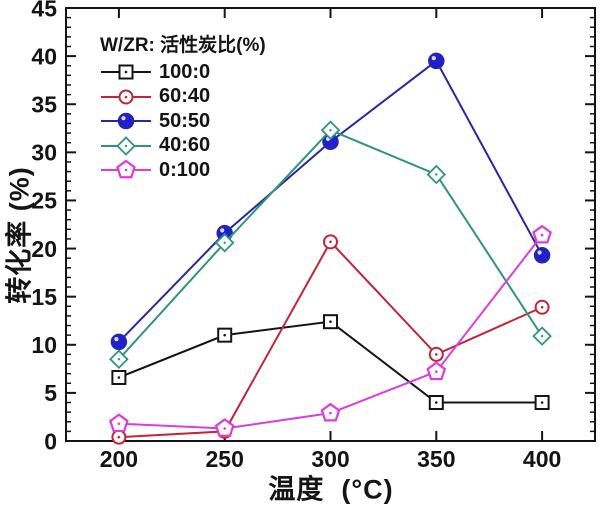 This screenshot has width=600, height=507. What do you see at coordinates (50, 393) in the screenshot?
I see `y-tick-label: 5` at bounding box center [50, 393].